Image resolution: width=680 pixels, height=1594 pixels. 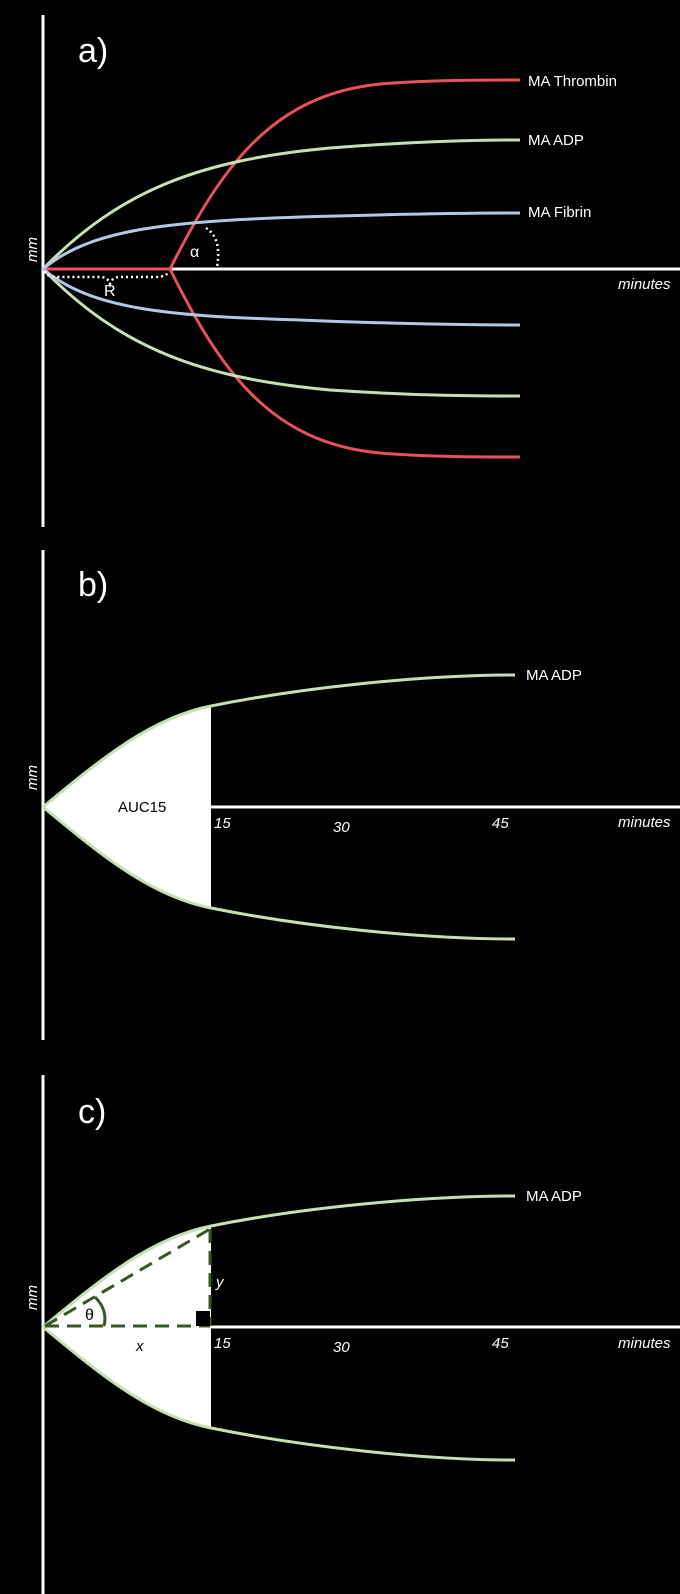 What do you see at coordinates (281, 241) in the screenshot?
I see `fibrin-curve-upper` at bounding box center [281, 241].